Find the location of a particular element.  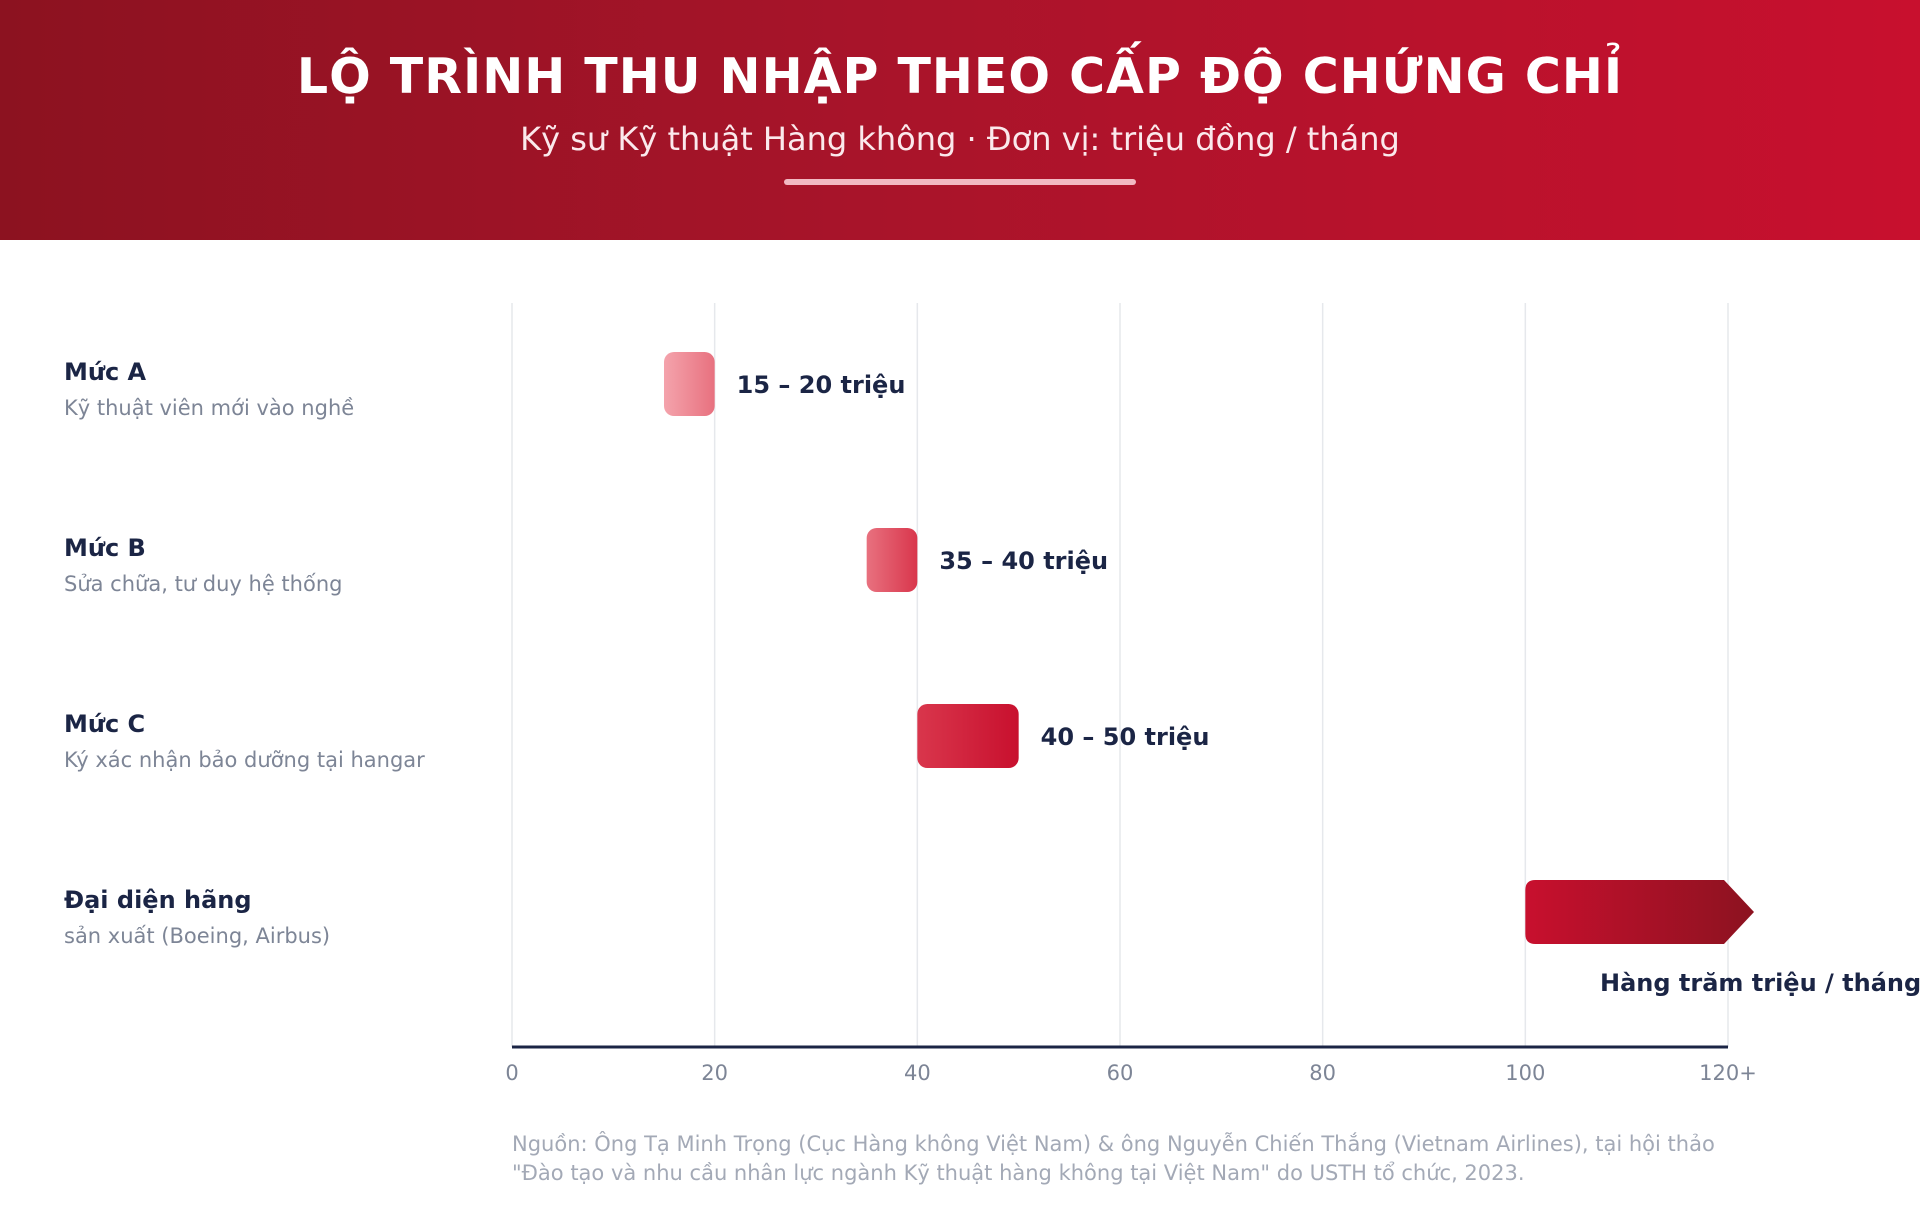

x-tick-label: 80 is located at coordinates (1322, 1073).